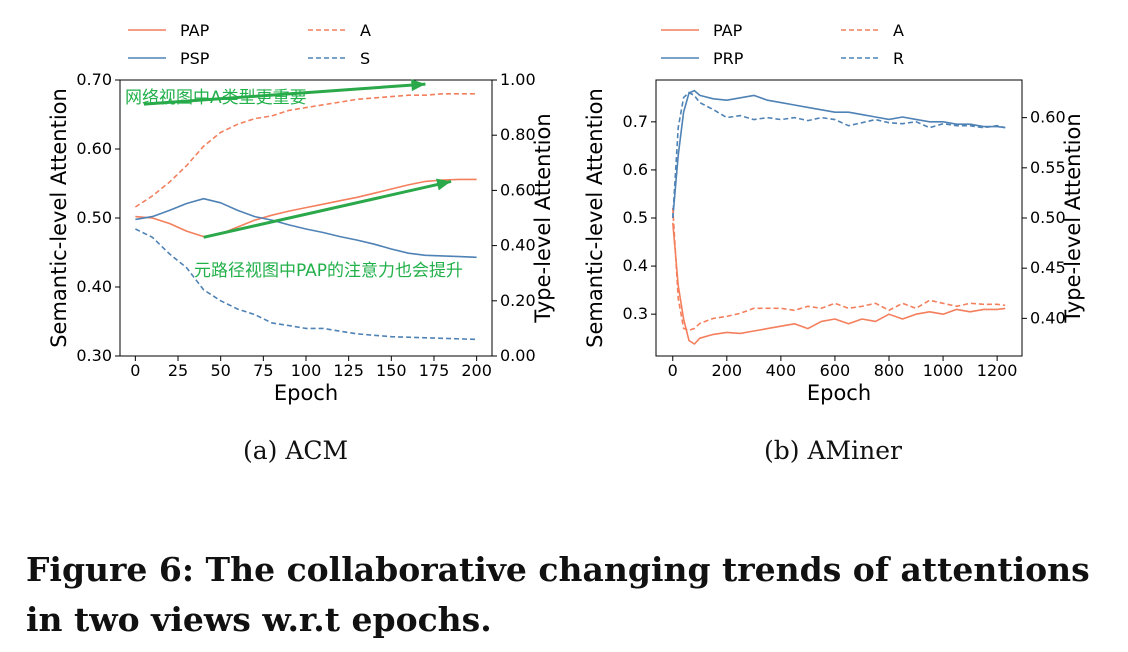 The width and height of the screenshot is (1128, 652). I want to click on annotation-text: 元路径视图中PAP的注意力也会提升, so click(328, 271).